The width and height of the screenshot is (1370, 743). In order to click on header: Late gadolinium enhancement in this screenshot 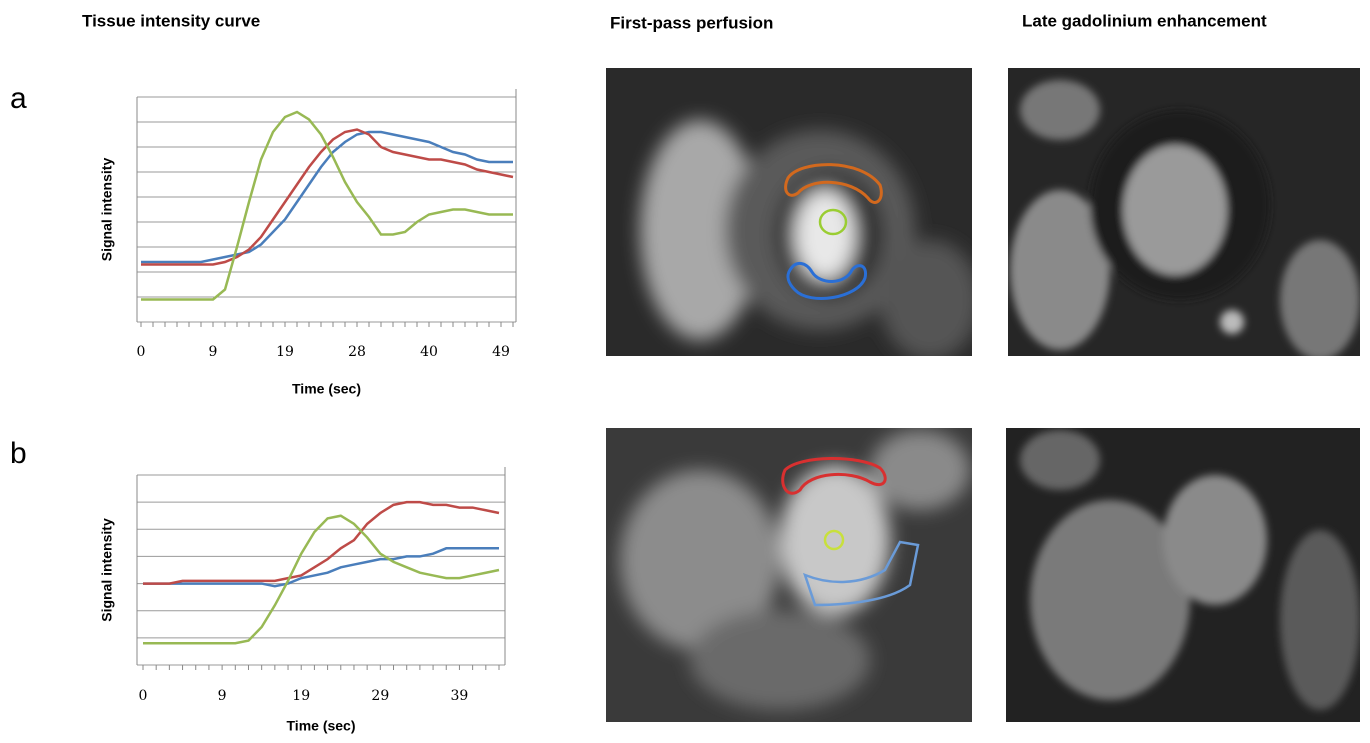, I will do `click(1144, 20)`.